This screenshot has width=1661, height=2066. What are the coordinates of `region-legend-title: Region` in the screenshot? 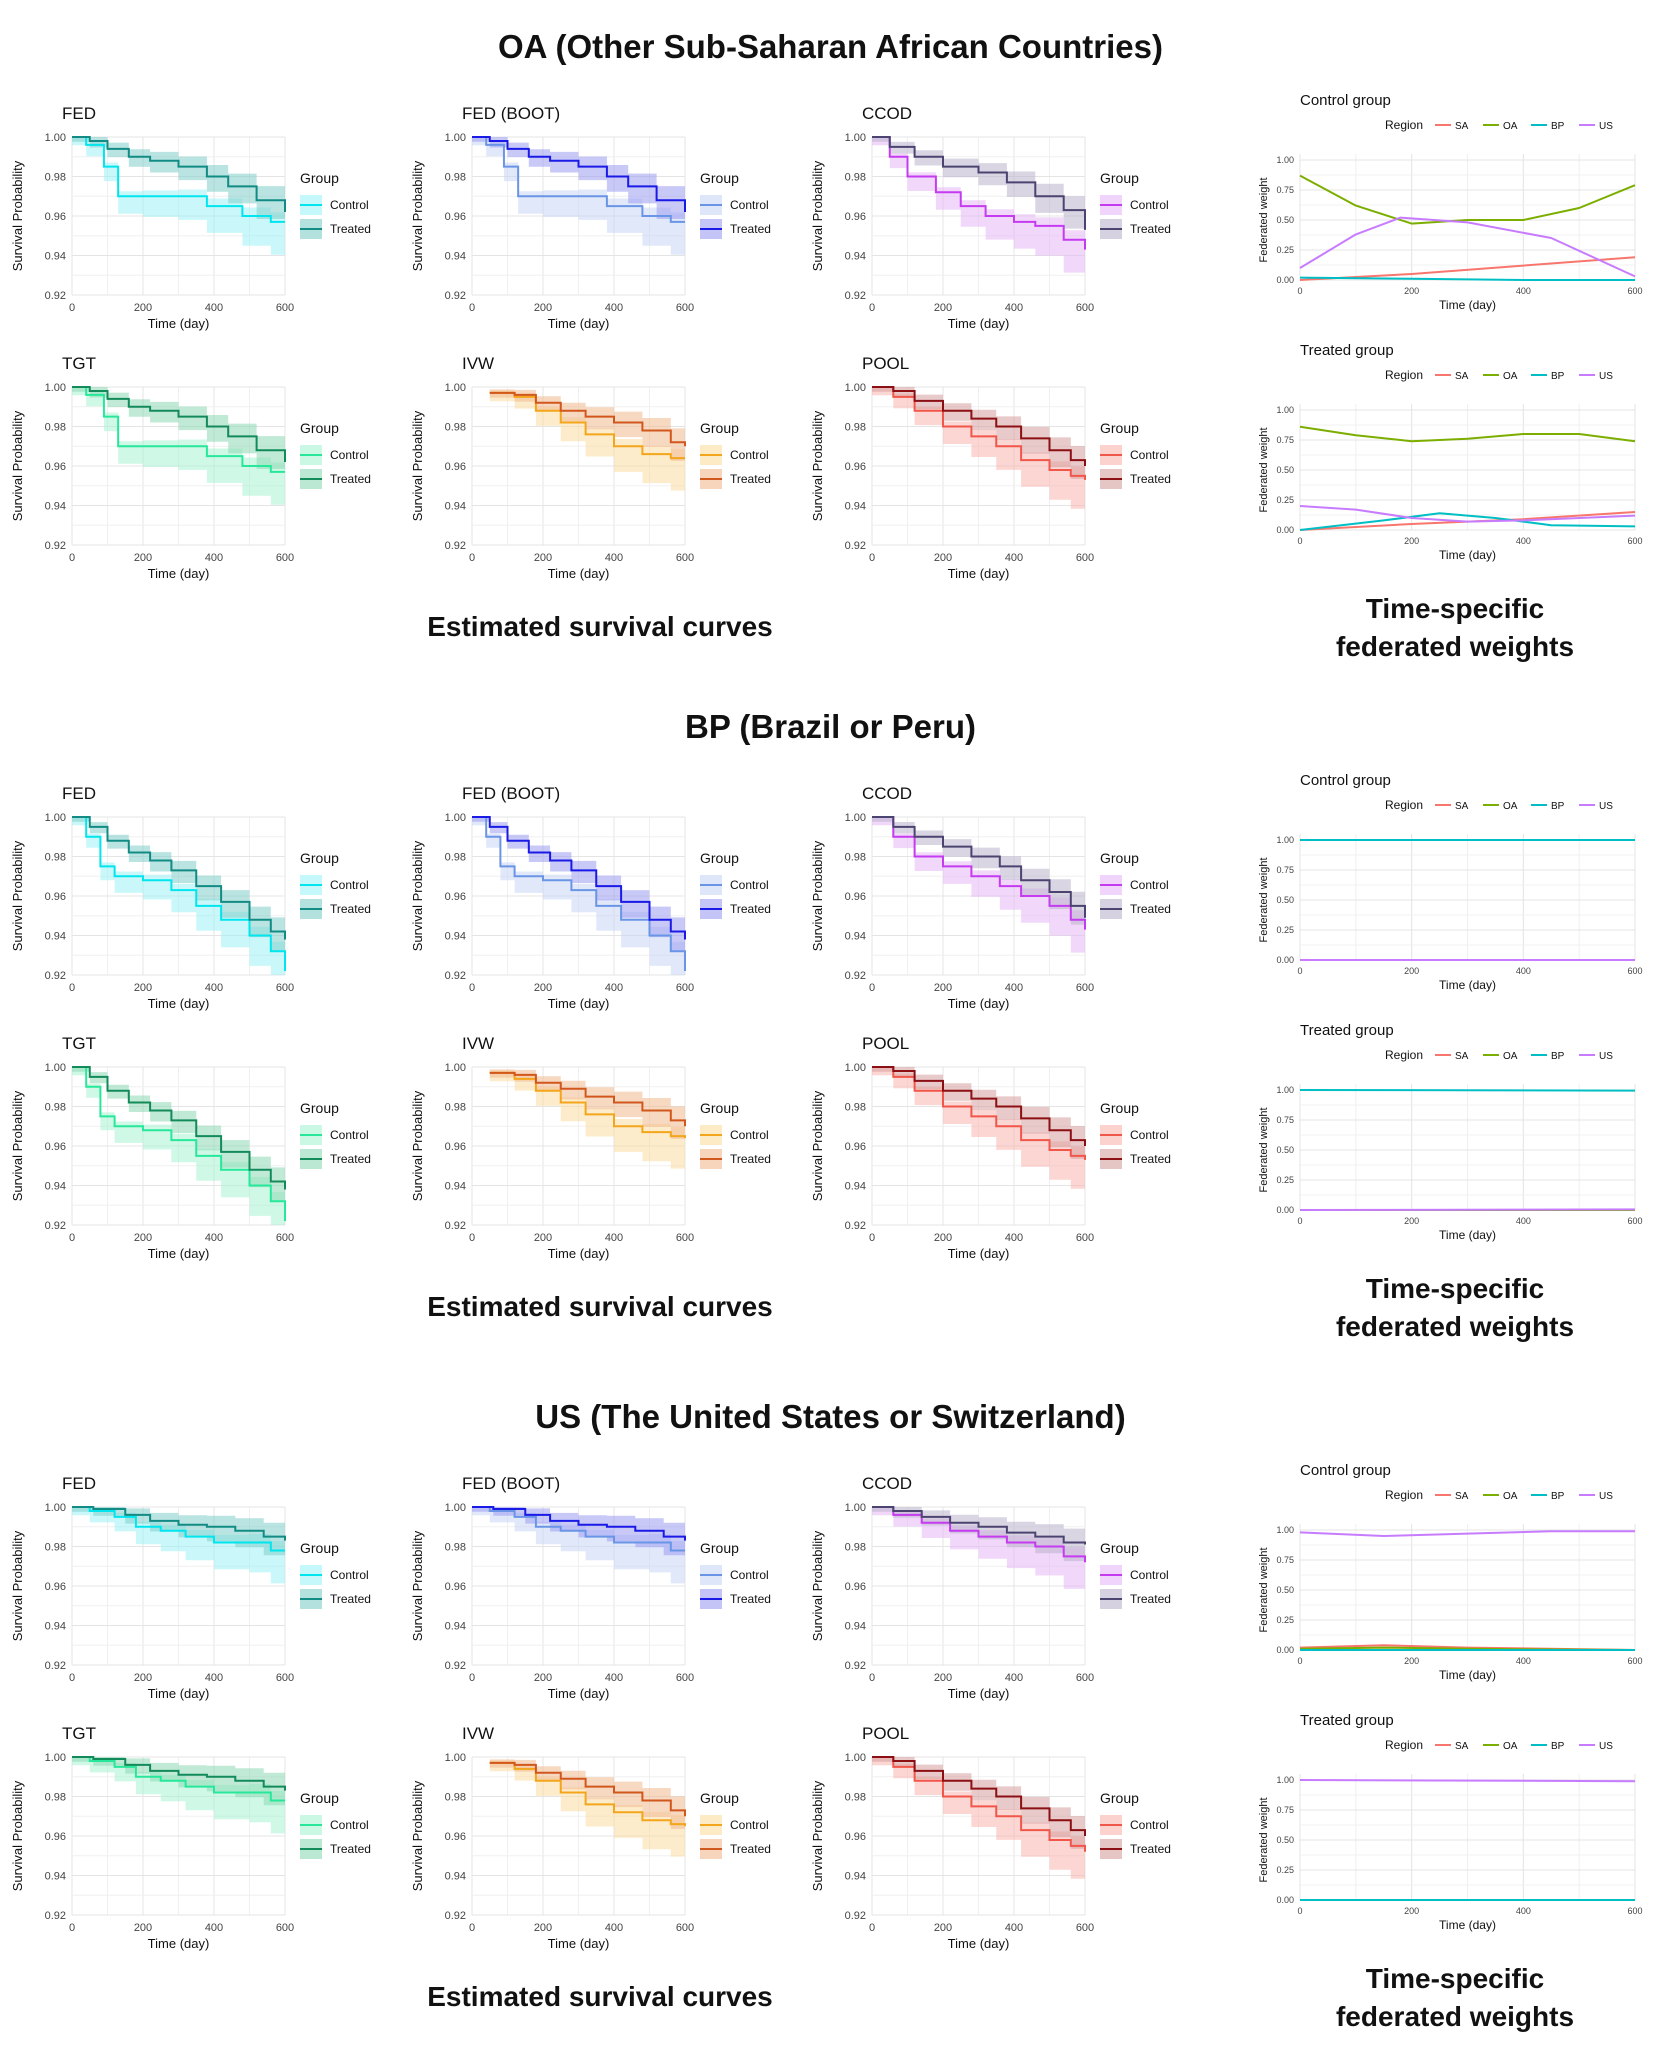 It's located at (1404, 805).